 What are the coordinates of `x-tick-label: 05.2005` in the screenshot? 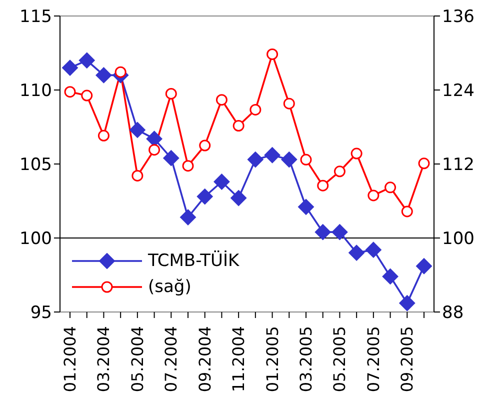 It's located at (340, 359).